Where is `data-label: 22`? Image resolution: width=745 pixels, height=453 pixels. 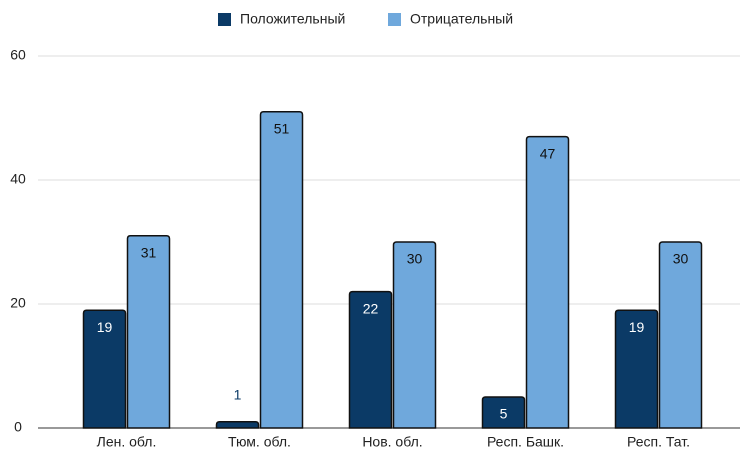
data-label: 22 is located at coordinates (371, 308).